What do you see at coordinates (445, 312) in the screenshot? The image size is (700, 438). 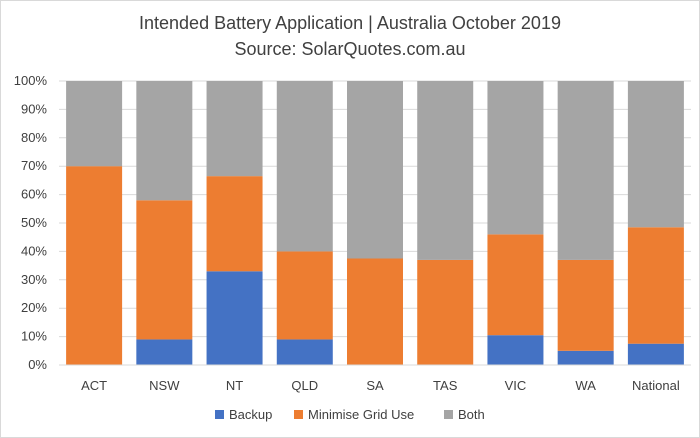 I see `bar-minimise-grid-use-tas` at bounding box center [445, 312].